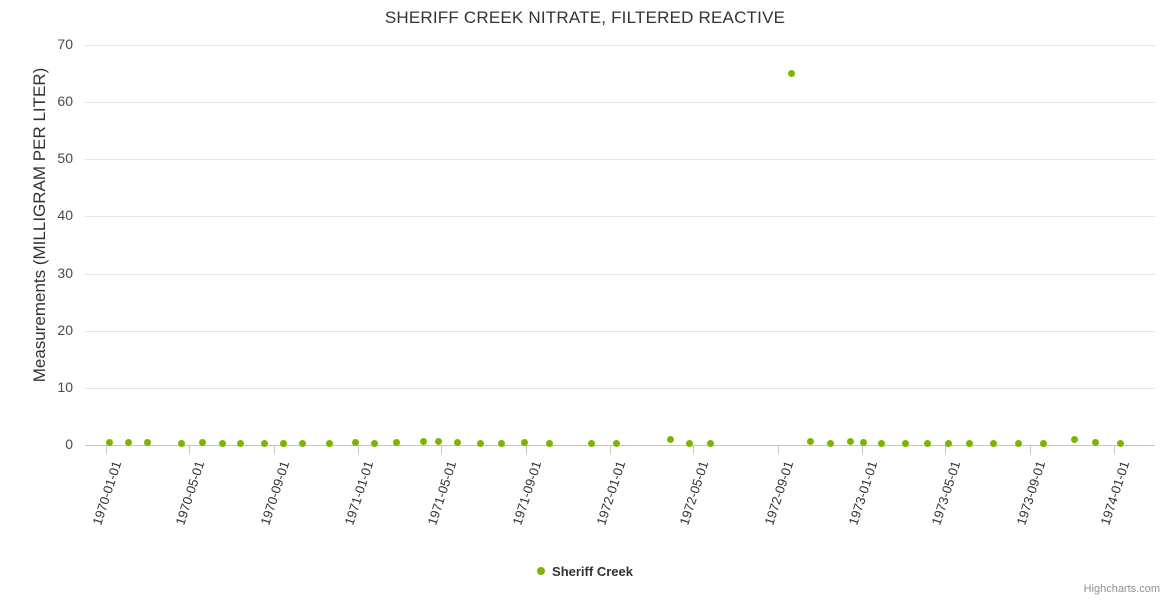 The width and height of the screenshot is (1170, 600). What do you see at coordinates (541, 571) in the screenshot?
I see `legend-marker-icon` at bounding box center [541, 571].